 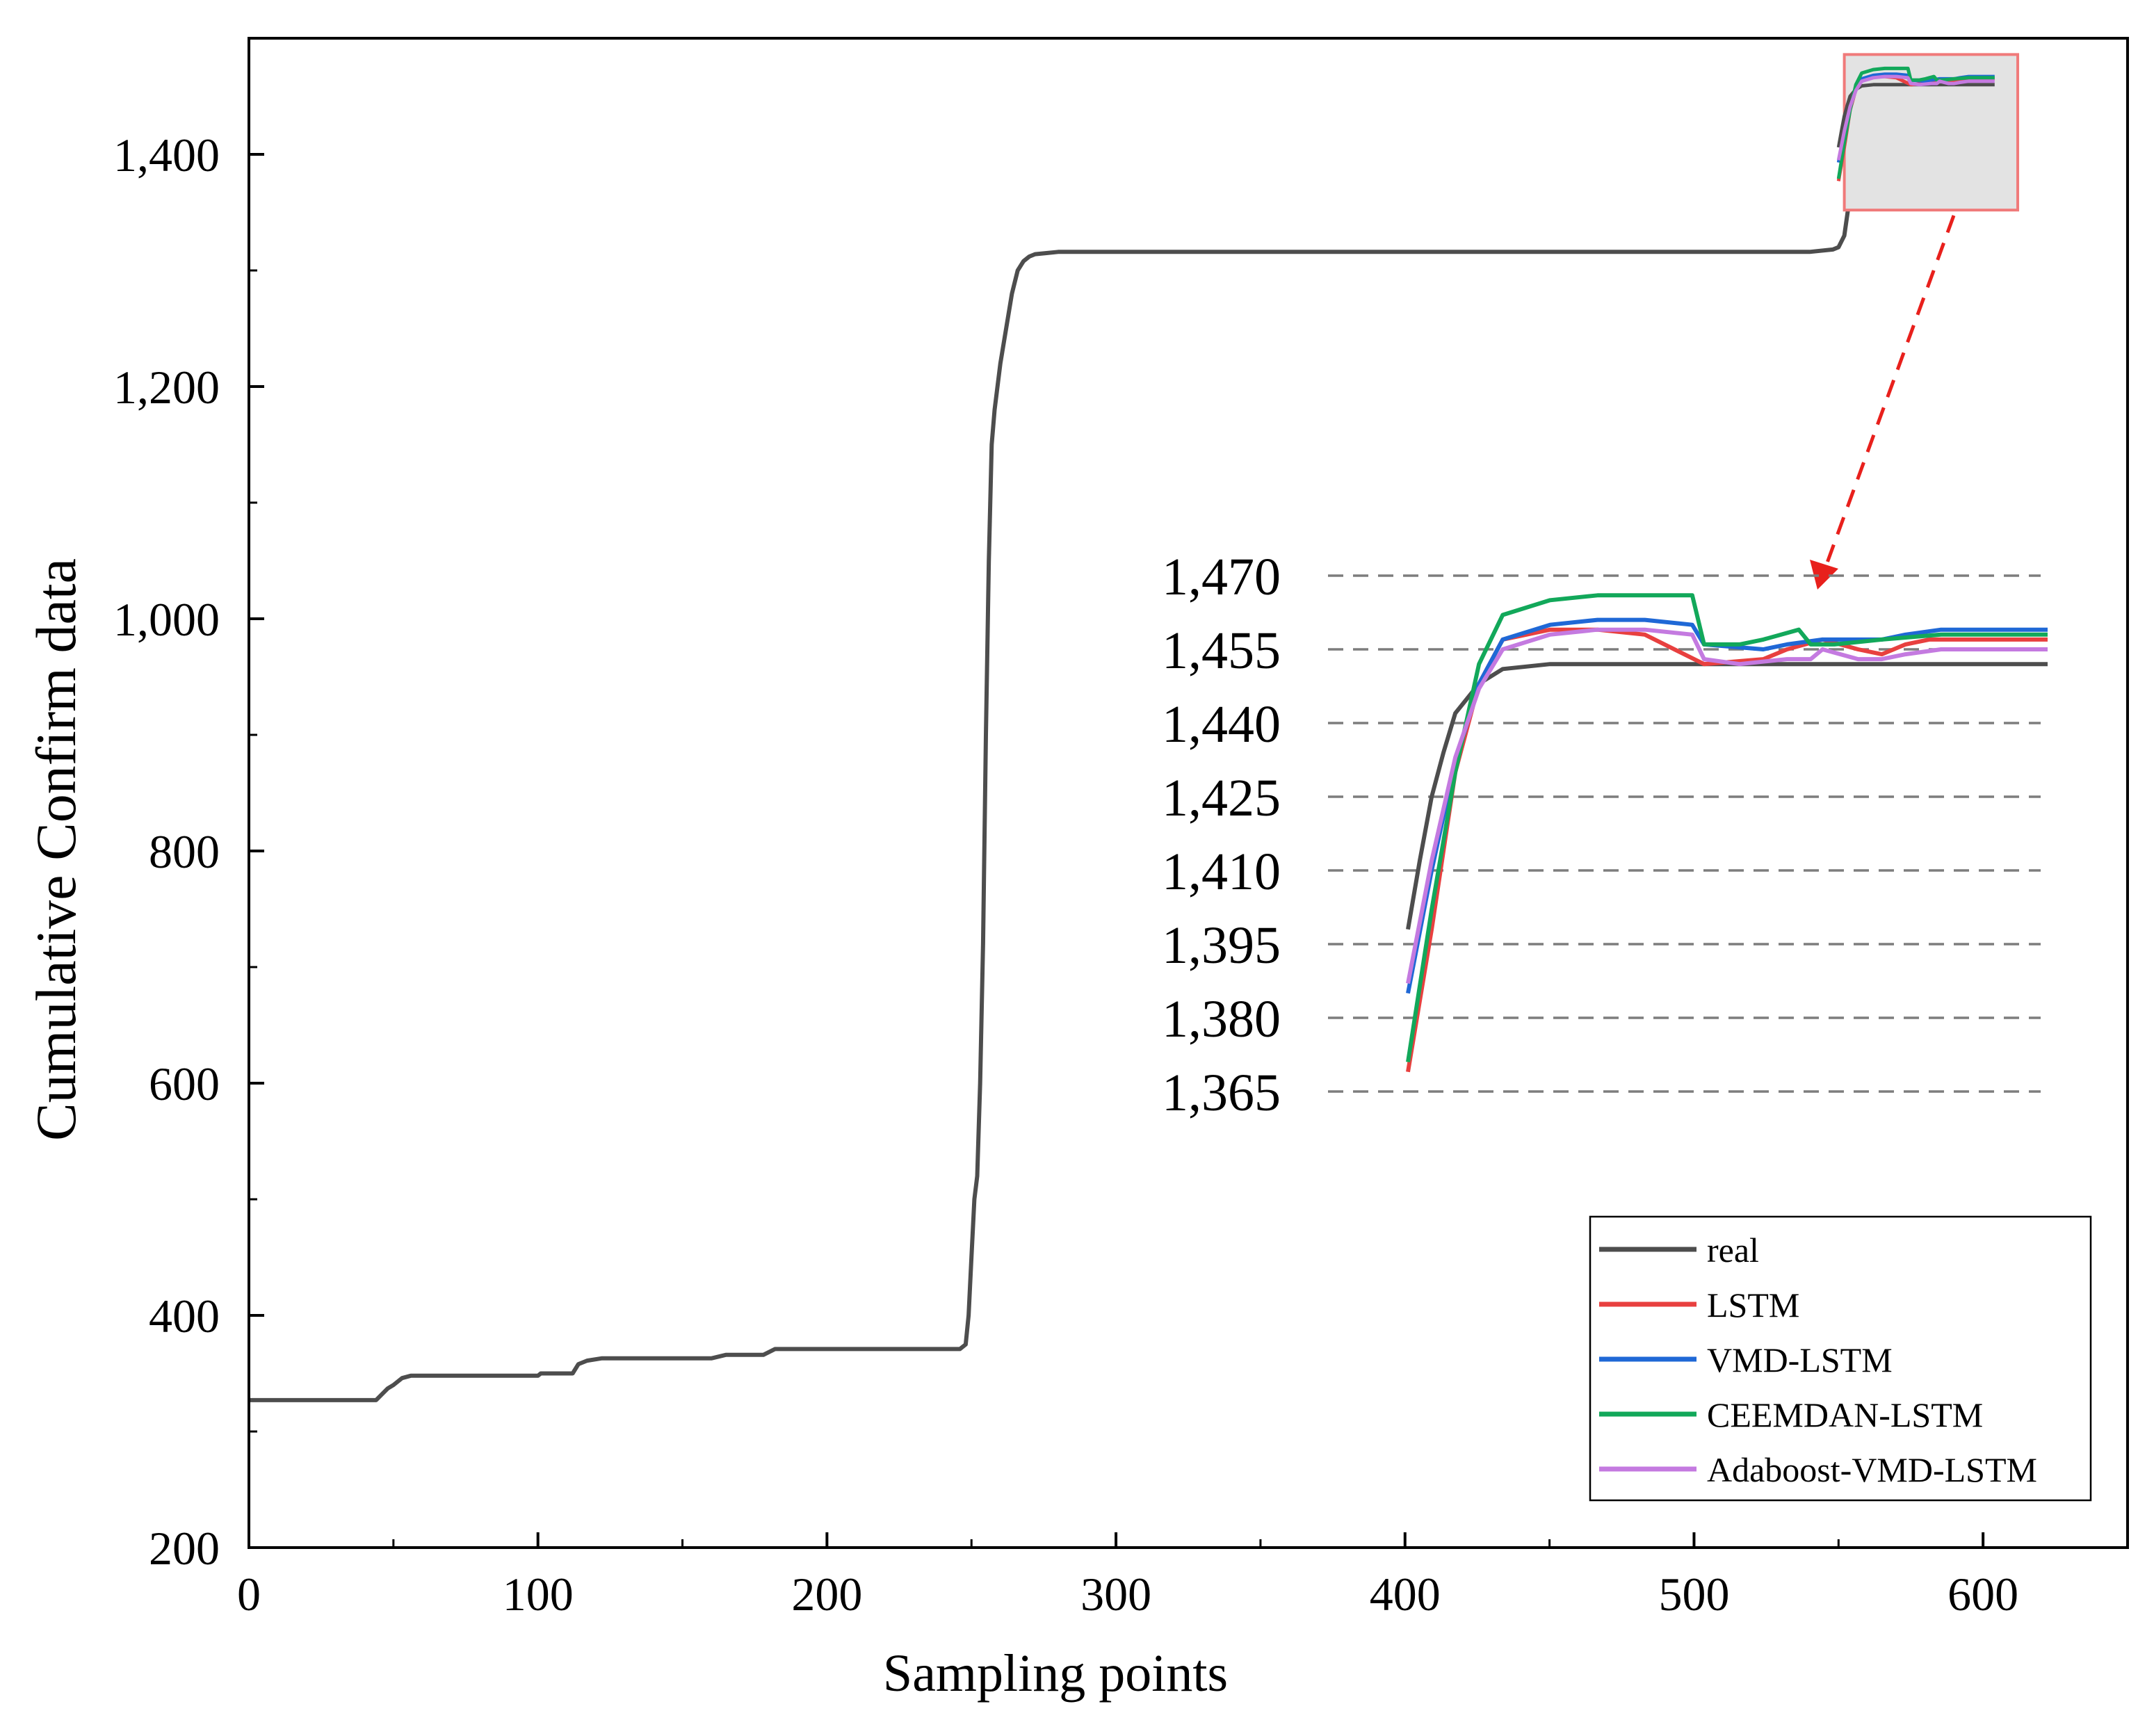 I want to click on x-tick-label: 400, so click(x=1405, y=1595).